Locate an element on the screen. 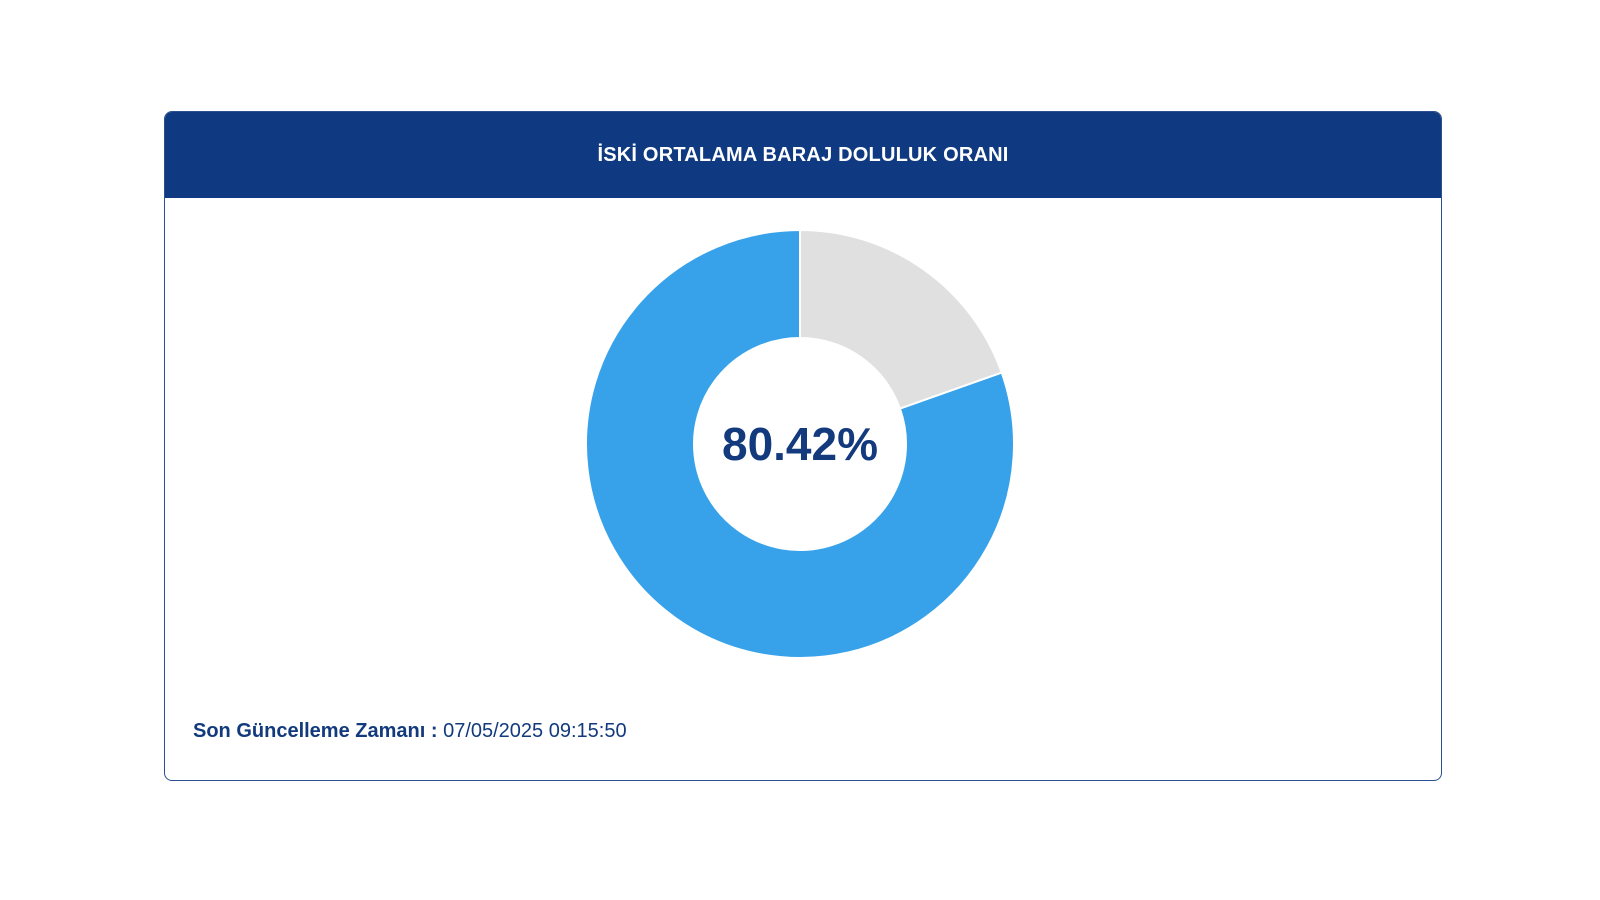  donut-slice-filled is located at coordinates (800, 444).